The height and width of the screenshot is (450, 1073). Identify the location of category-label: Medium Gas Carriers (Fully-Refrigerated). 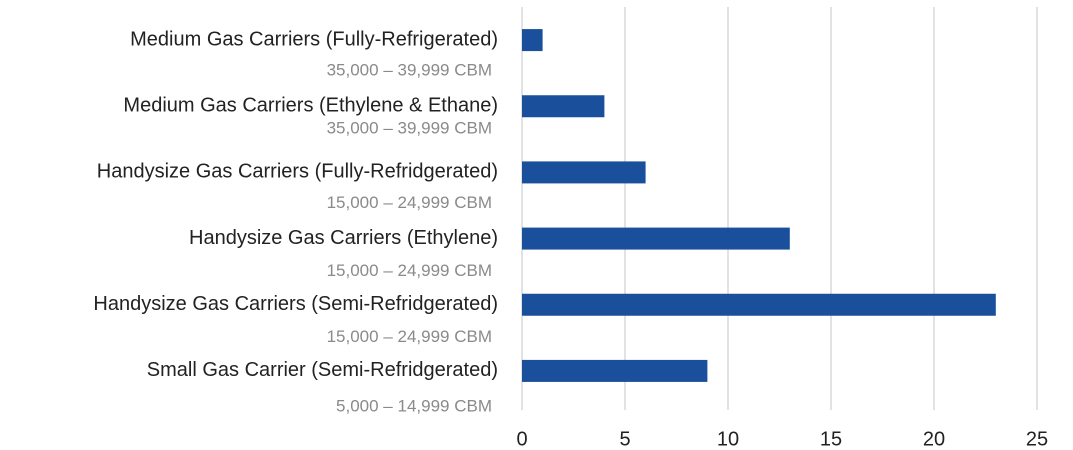
(314, 39).